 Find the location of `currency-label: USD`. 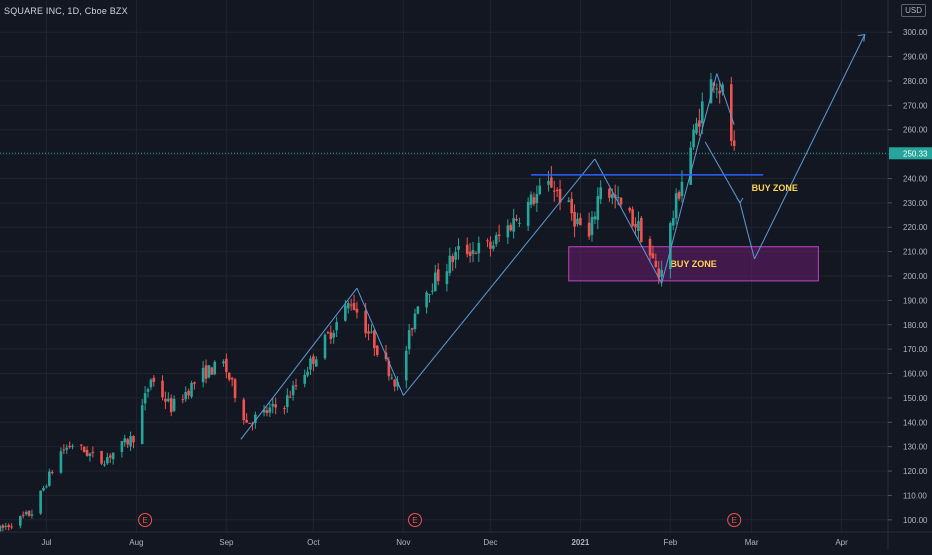

currency-label: USD is located at coordinates (913, 10).